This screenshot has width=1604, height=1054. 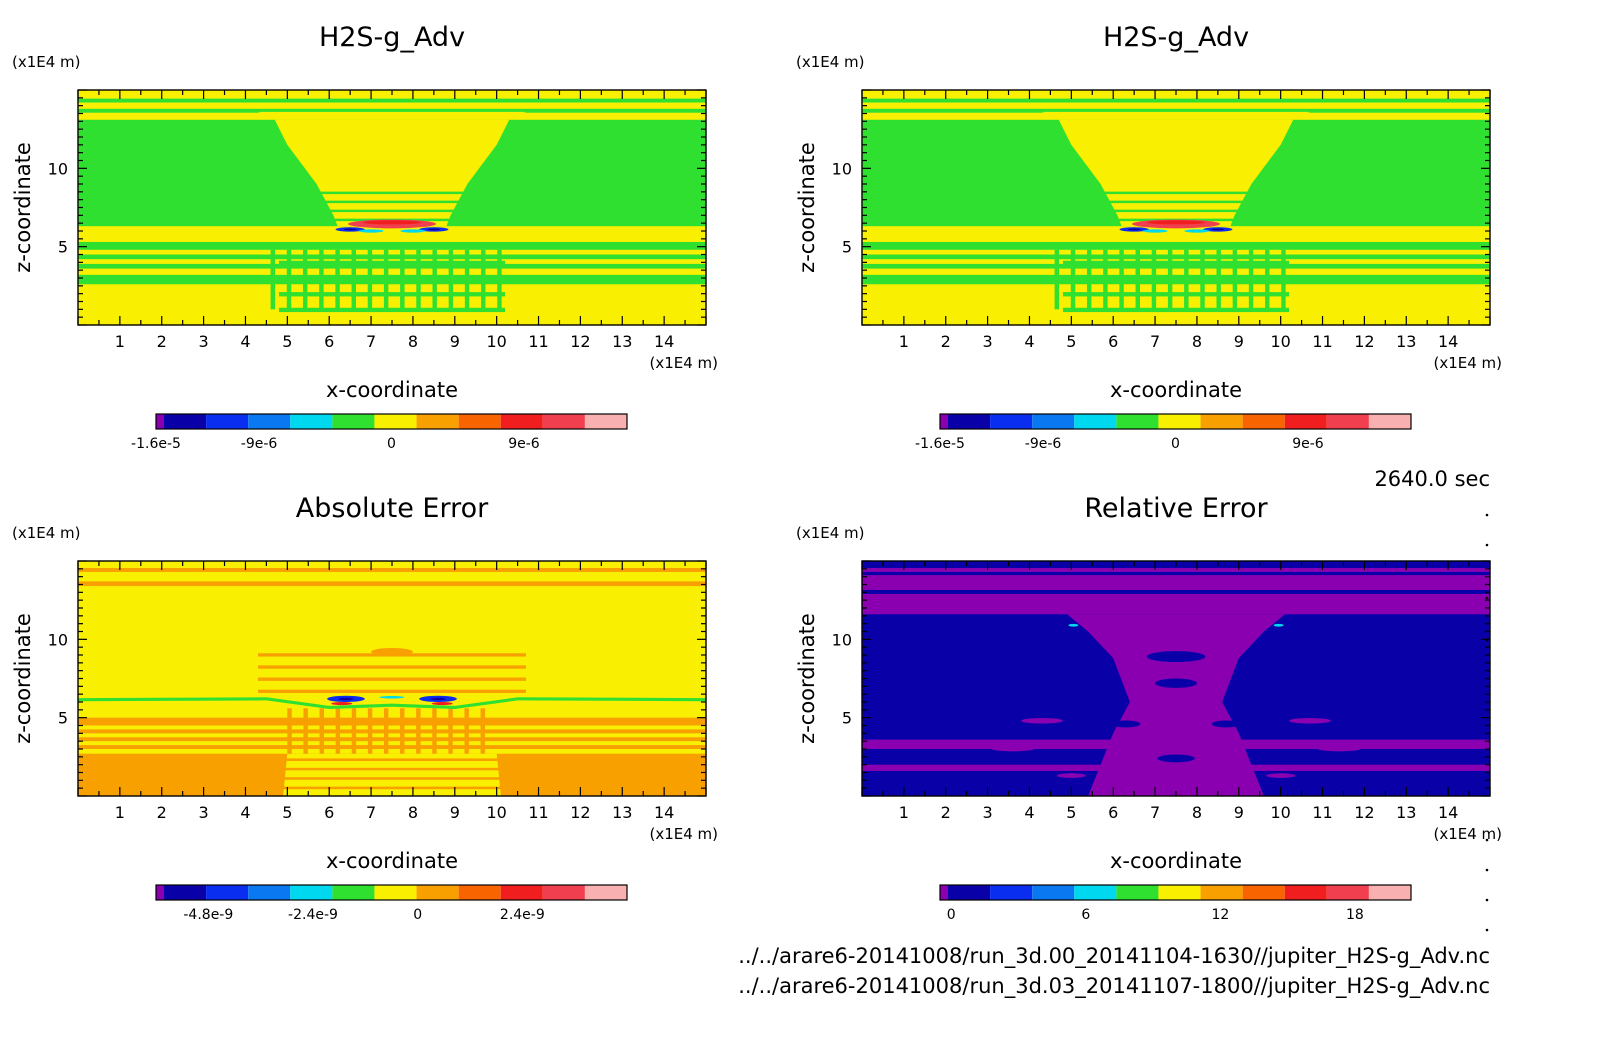 I want to click on colorbar: -4.8e-9 -2.4e-9 0 2.4e-9, so click(x=391, y=903).